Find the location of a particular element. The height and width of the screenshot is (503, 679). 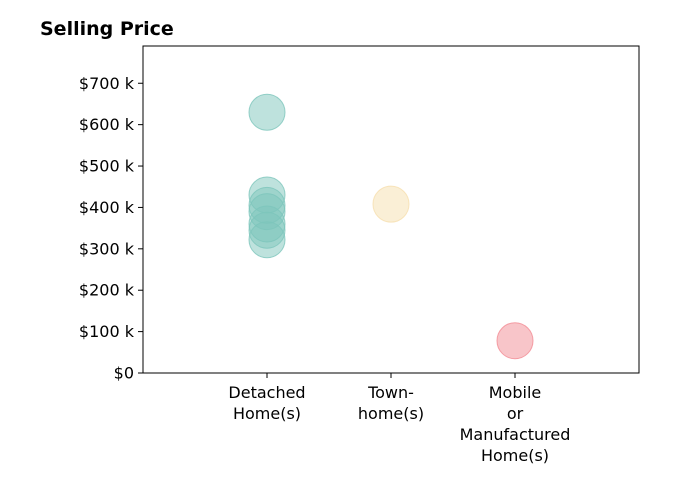

chart-title: Selling Price is located at coordinates (107, 29).